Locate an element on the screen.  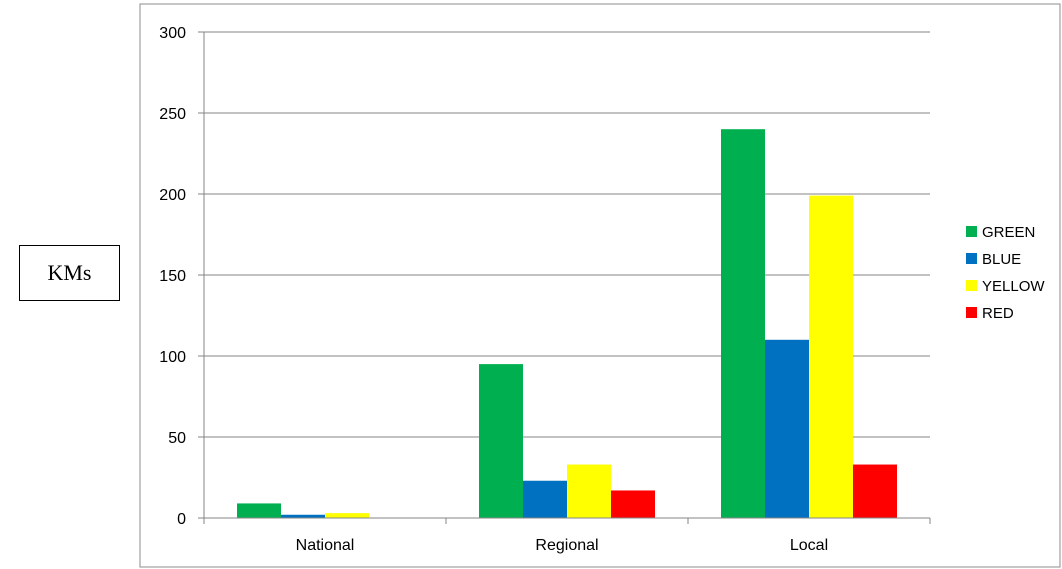
legend-label-red: RED is located at coordinates (998, 313).